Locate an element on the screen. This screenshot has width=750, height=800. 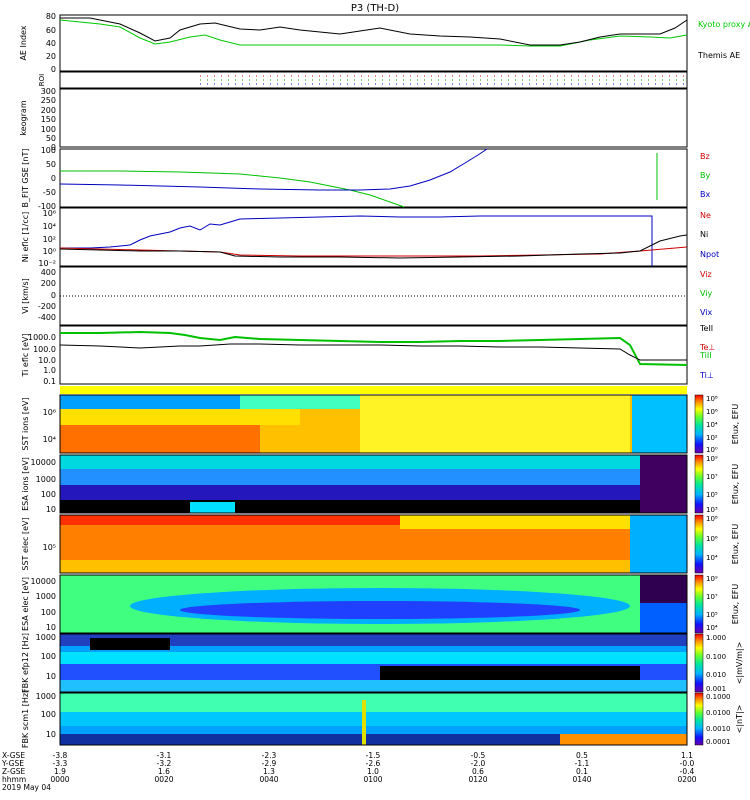
sst1-cbtick: 10⁰ is located at coordinates (712, 450).